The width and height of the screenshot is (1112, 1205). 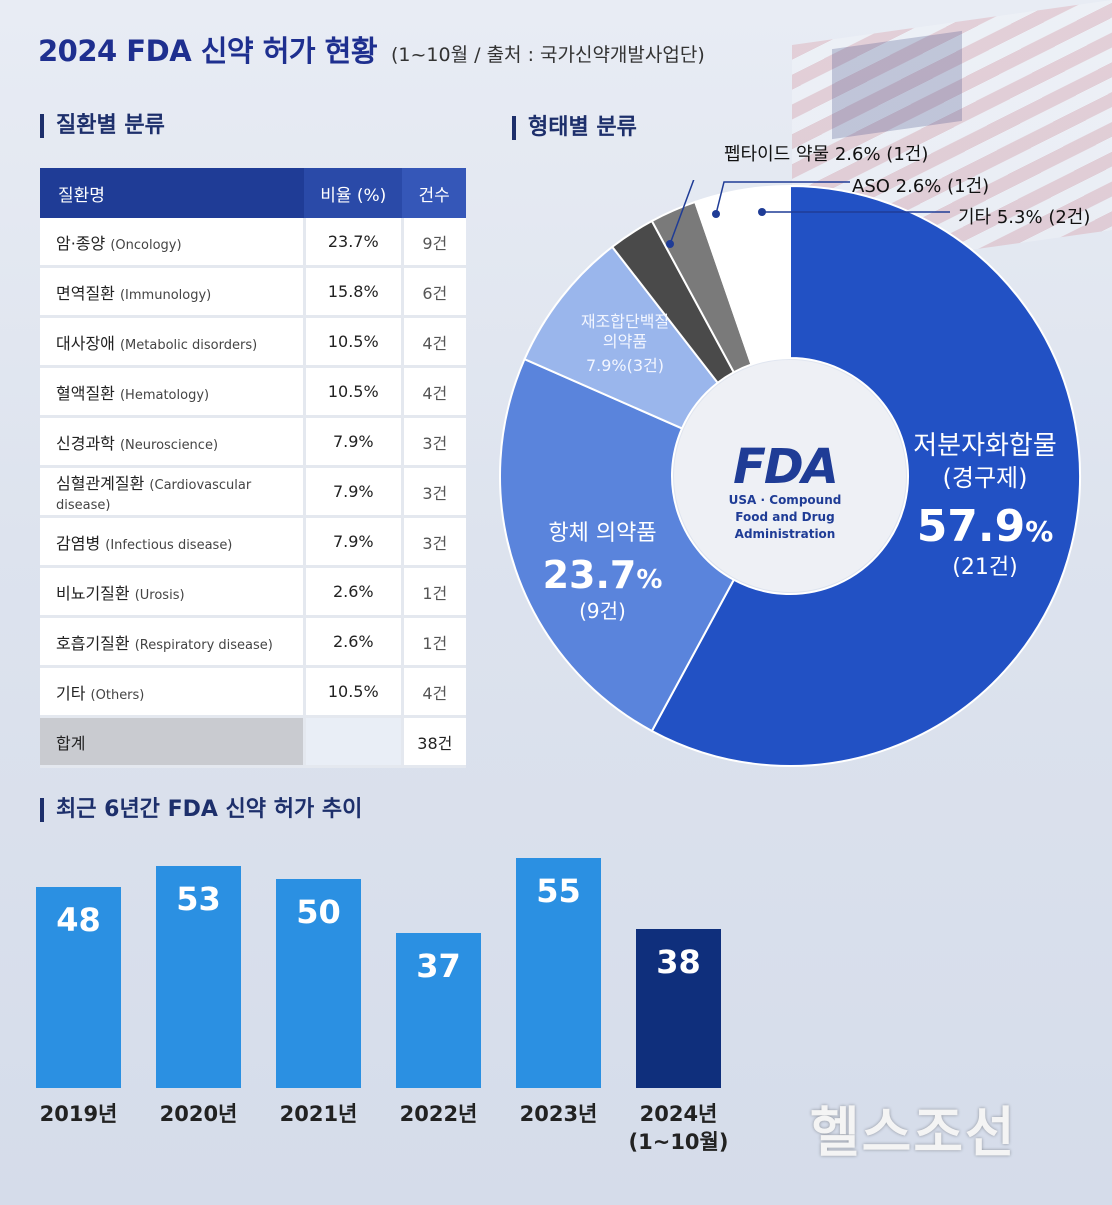 I want to click on callout-count: (2건), so click(x=1069, y=217).